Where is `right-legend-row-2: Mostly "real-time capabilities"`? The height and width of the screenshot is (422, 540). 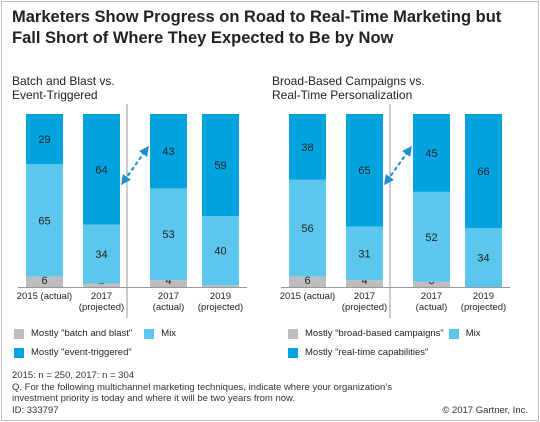
right-legend-row-2: Mostly "real-time capabilities" is located at coordinates (358, 352).